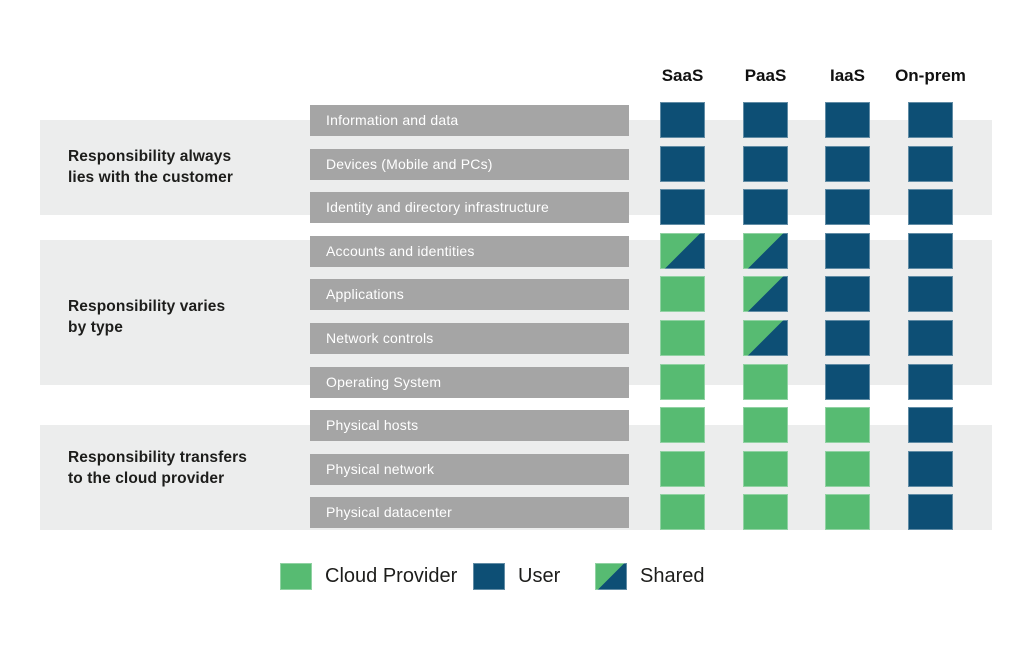 The width and height of the screenshot is (1024, 670). I want to click on legend-swatch-shared, so click(611, 576).